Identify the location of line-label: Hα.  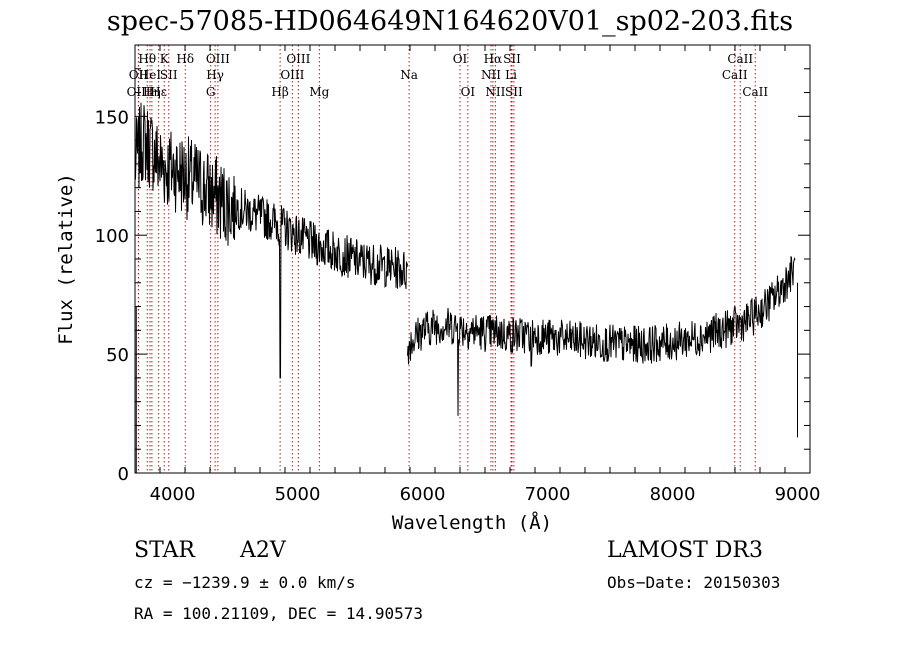
(493, 59).